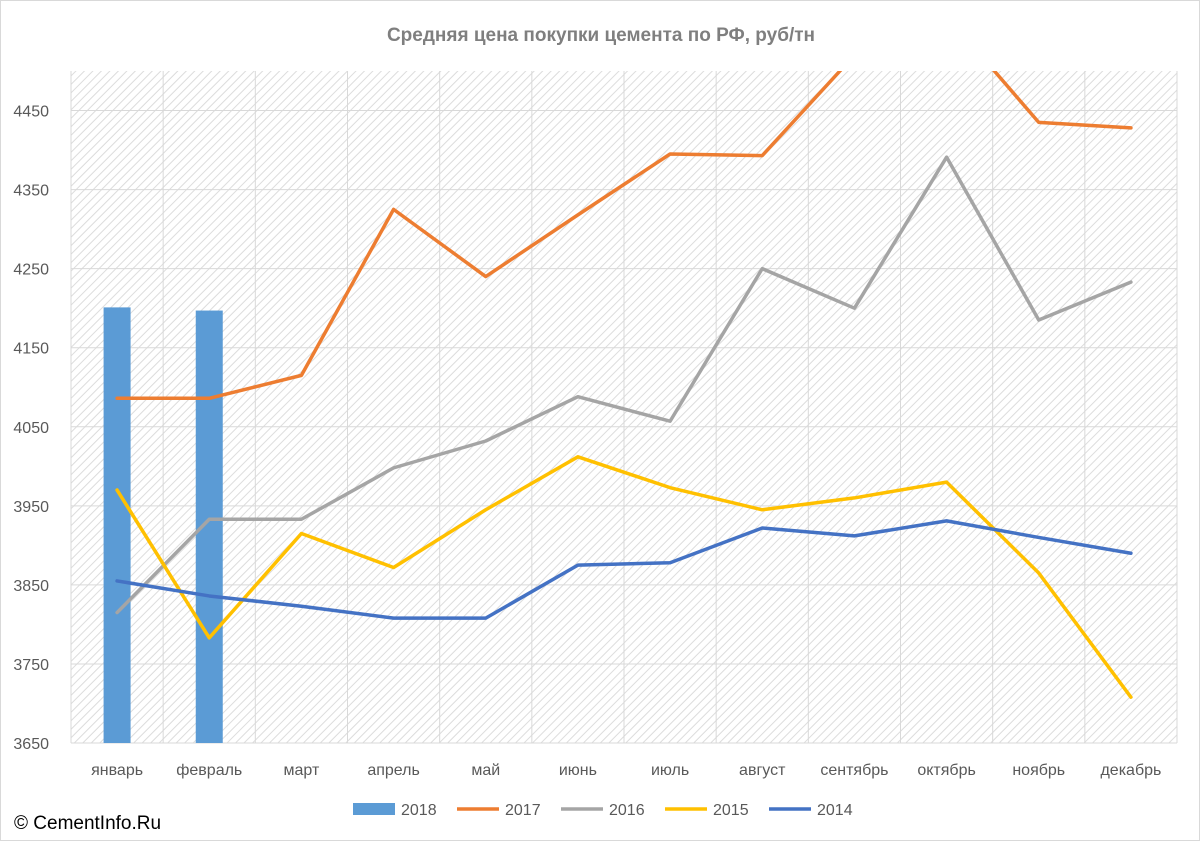 The image size is (1200, 841). I want to click on x-tick-label: декабрь, so click(1130, 770).